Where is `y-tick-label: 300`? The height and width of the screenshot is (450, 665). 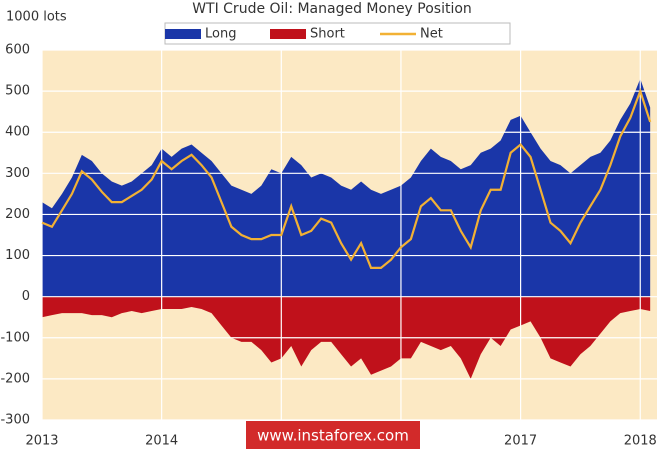
y-tick-label: 300 is located at coordinates (17, 173).